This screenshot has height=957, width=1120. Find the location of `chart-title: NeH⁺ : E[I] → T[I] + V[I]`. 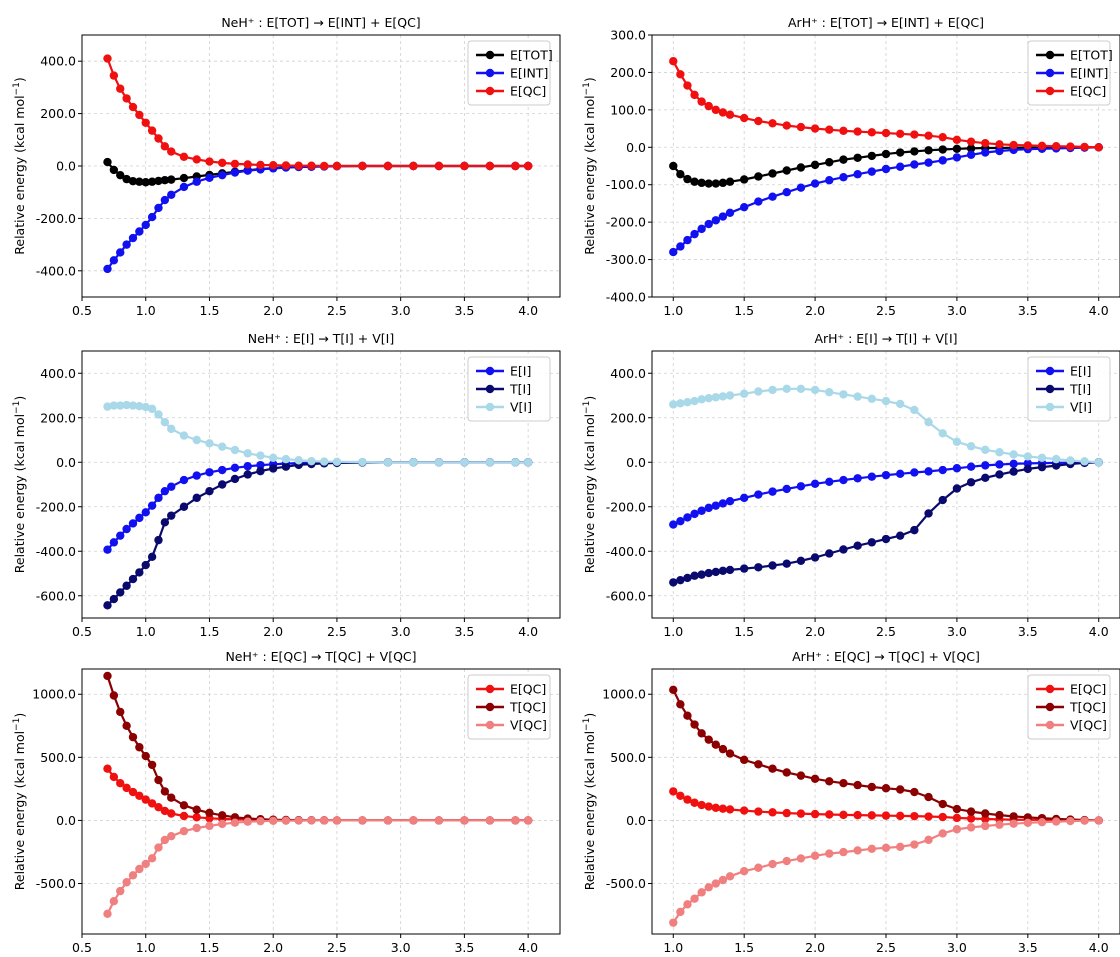

chart-title: NeH⁺ : E[I] → T[I] + V[I] is located at coordinates (321, 338).